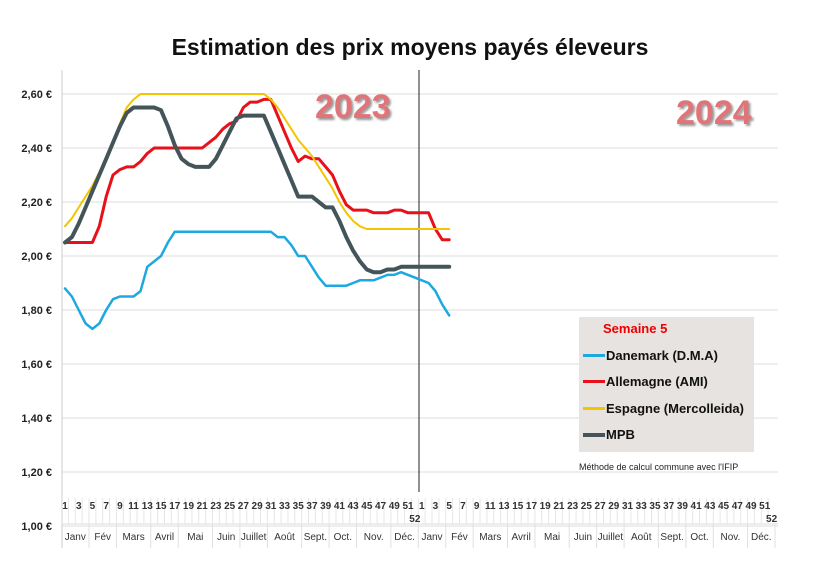  I want to click on month-label: Oct., so click(699, 537).